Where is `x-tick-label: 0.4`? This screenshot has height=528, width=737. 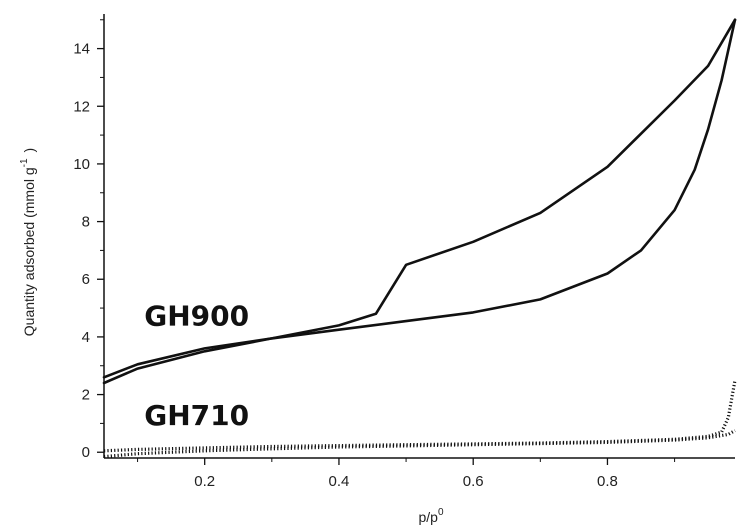 x-tick-label: 0.4 is located at coordinates (339, 481).